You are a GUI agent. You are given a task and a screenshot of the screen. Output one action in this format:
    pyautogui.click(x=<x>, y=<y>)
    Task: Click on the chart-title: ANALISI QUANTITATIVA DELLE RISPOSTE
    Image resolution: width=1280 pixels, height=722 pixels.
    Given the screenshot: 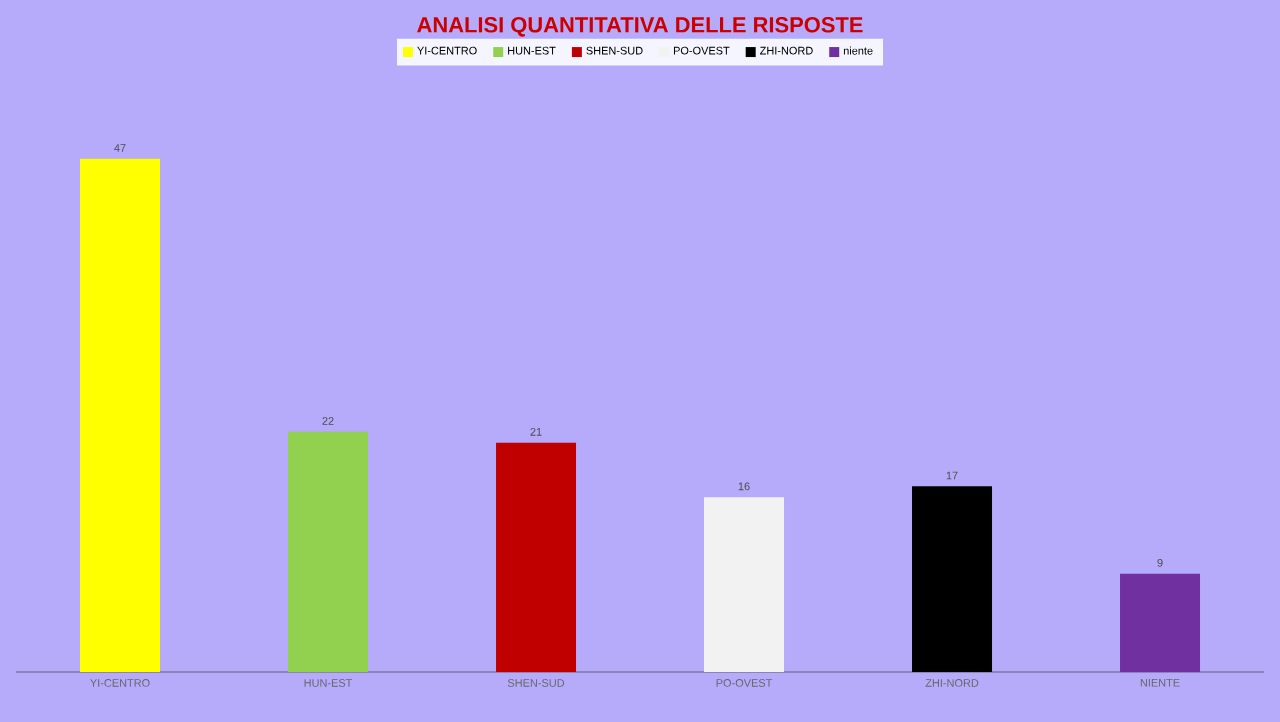 What is the action you would take?
    pyautogui.click(x=640, y=27)
    